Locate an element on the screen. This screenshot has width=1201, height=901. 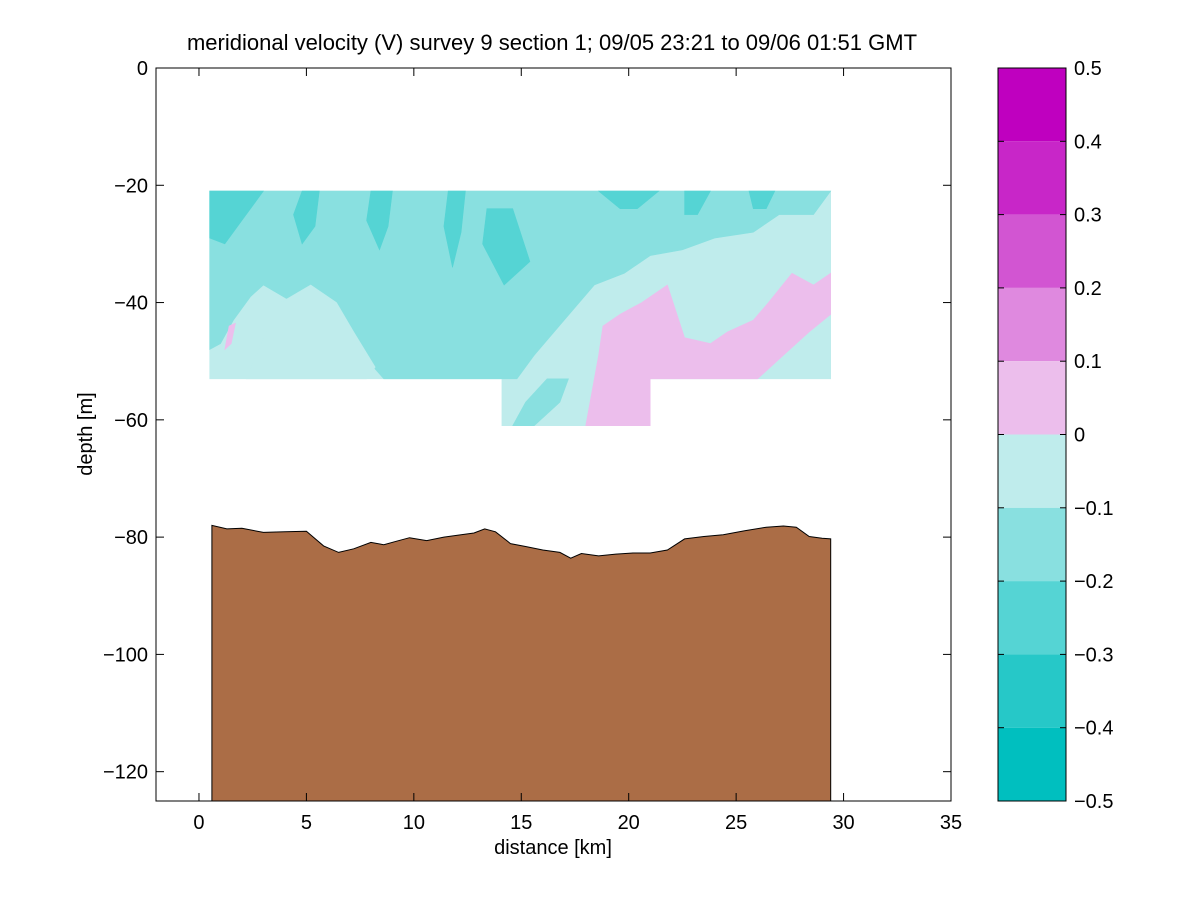
colorbar: 0.5 0.4 0.3 0.2 0.1 0 −0.1 −0.2 −0.3 −0.4 −0.5 is located at coordinates (1055, 435).